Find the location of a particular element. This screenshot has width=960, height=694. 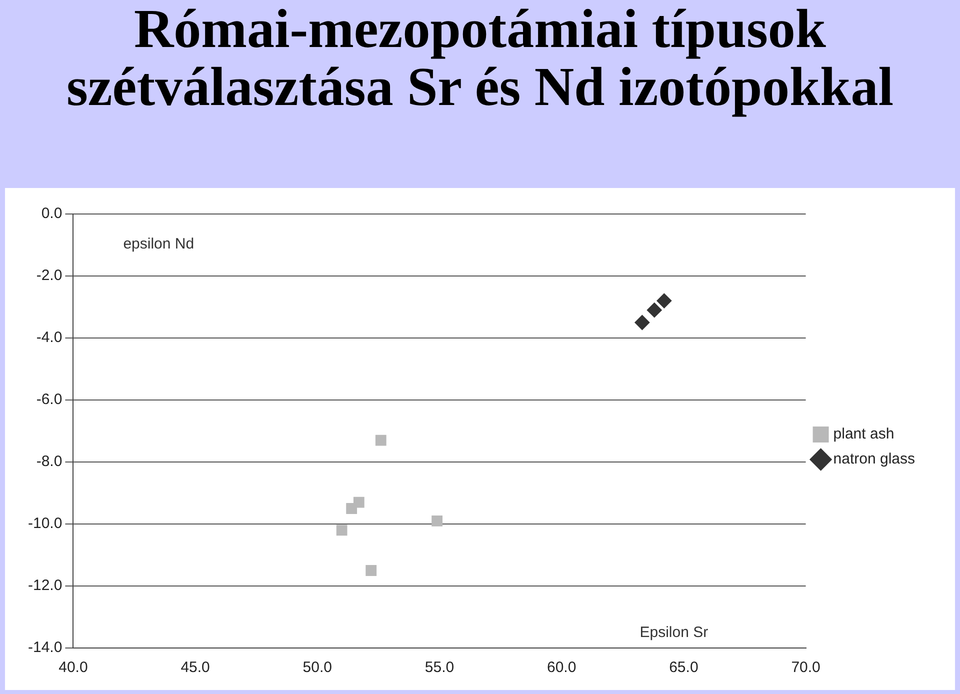

y-tick-label: 0.0 is located at coordinates (51, 213).